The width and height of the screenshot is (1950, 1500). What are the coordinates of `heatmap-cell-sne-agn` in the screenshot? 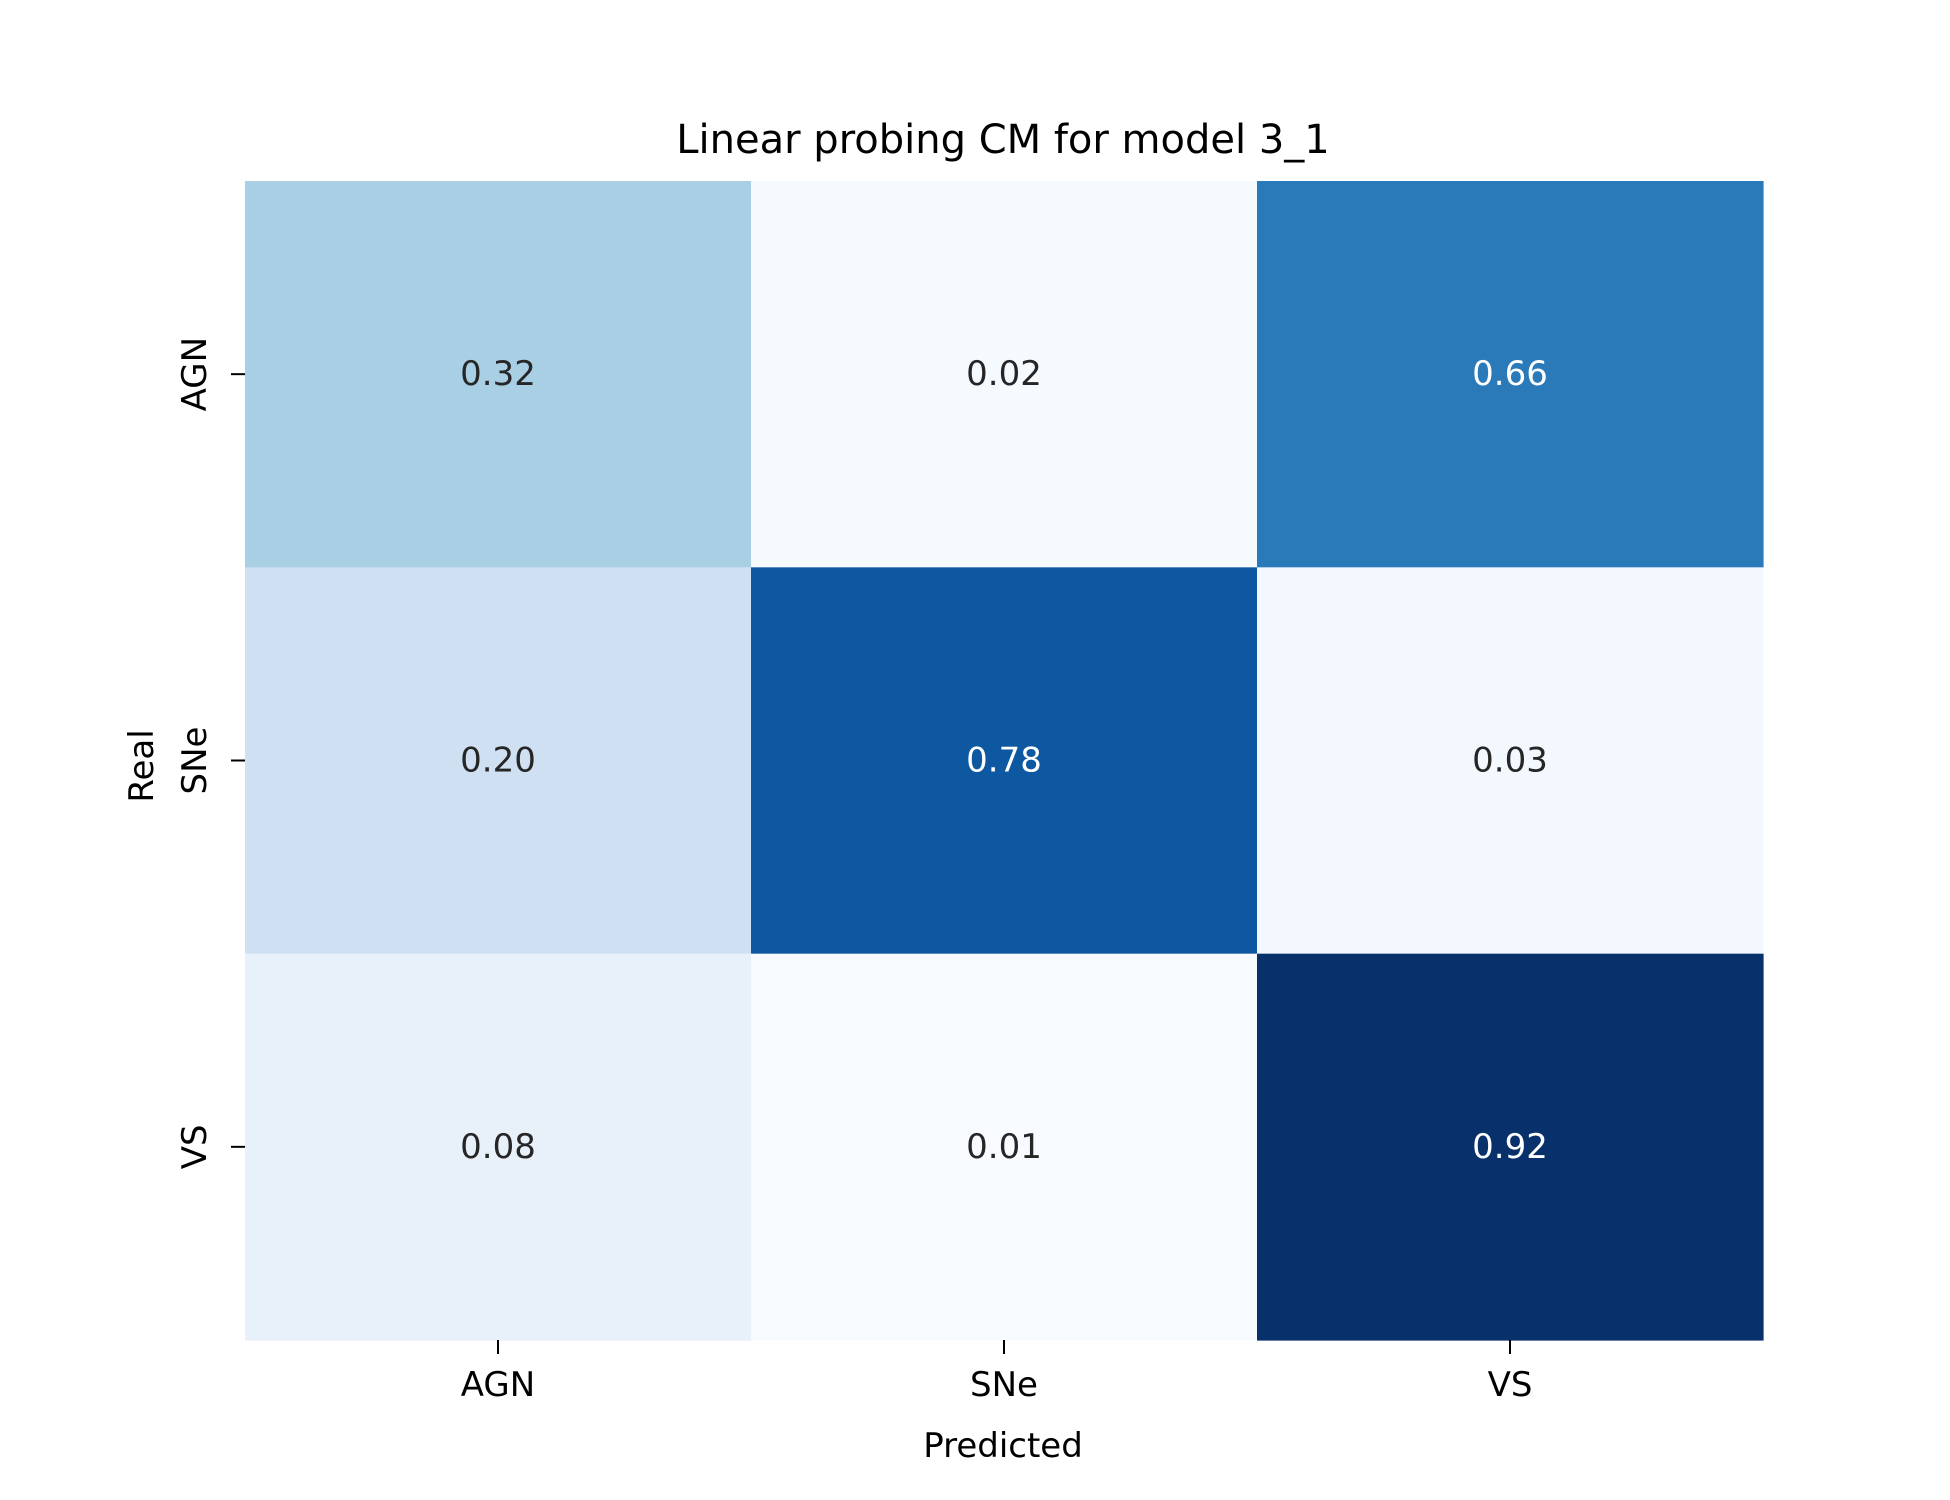 It's located at (498, 761).